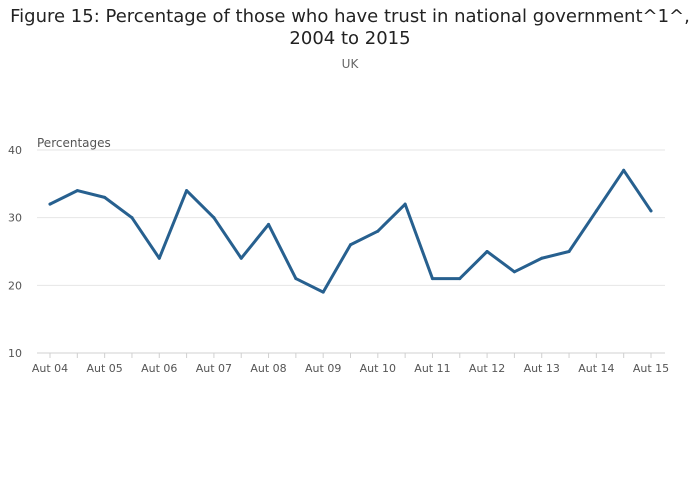  Describe the element at coordinates (15, 252) in the screenshot. I see `y-axis: 10 20 30 40` at that location.